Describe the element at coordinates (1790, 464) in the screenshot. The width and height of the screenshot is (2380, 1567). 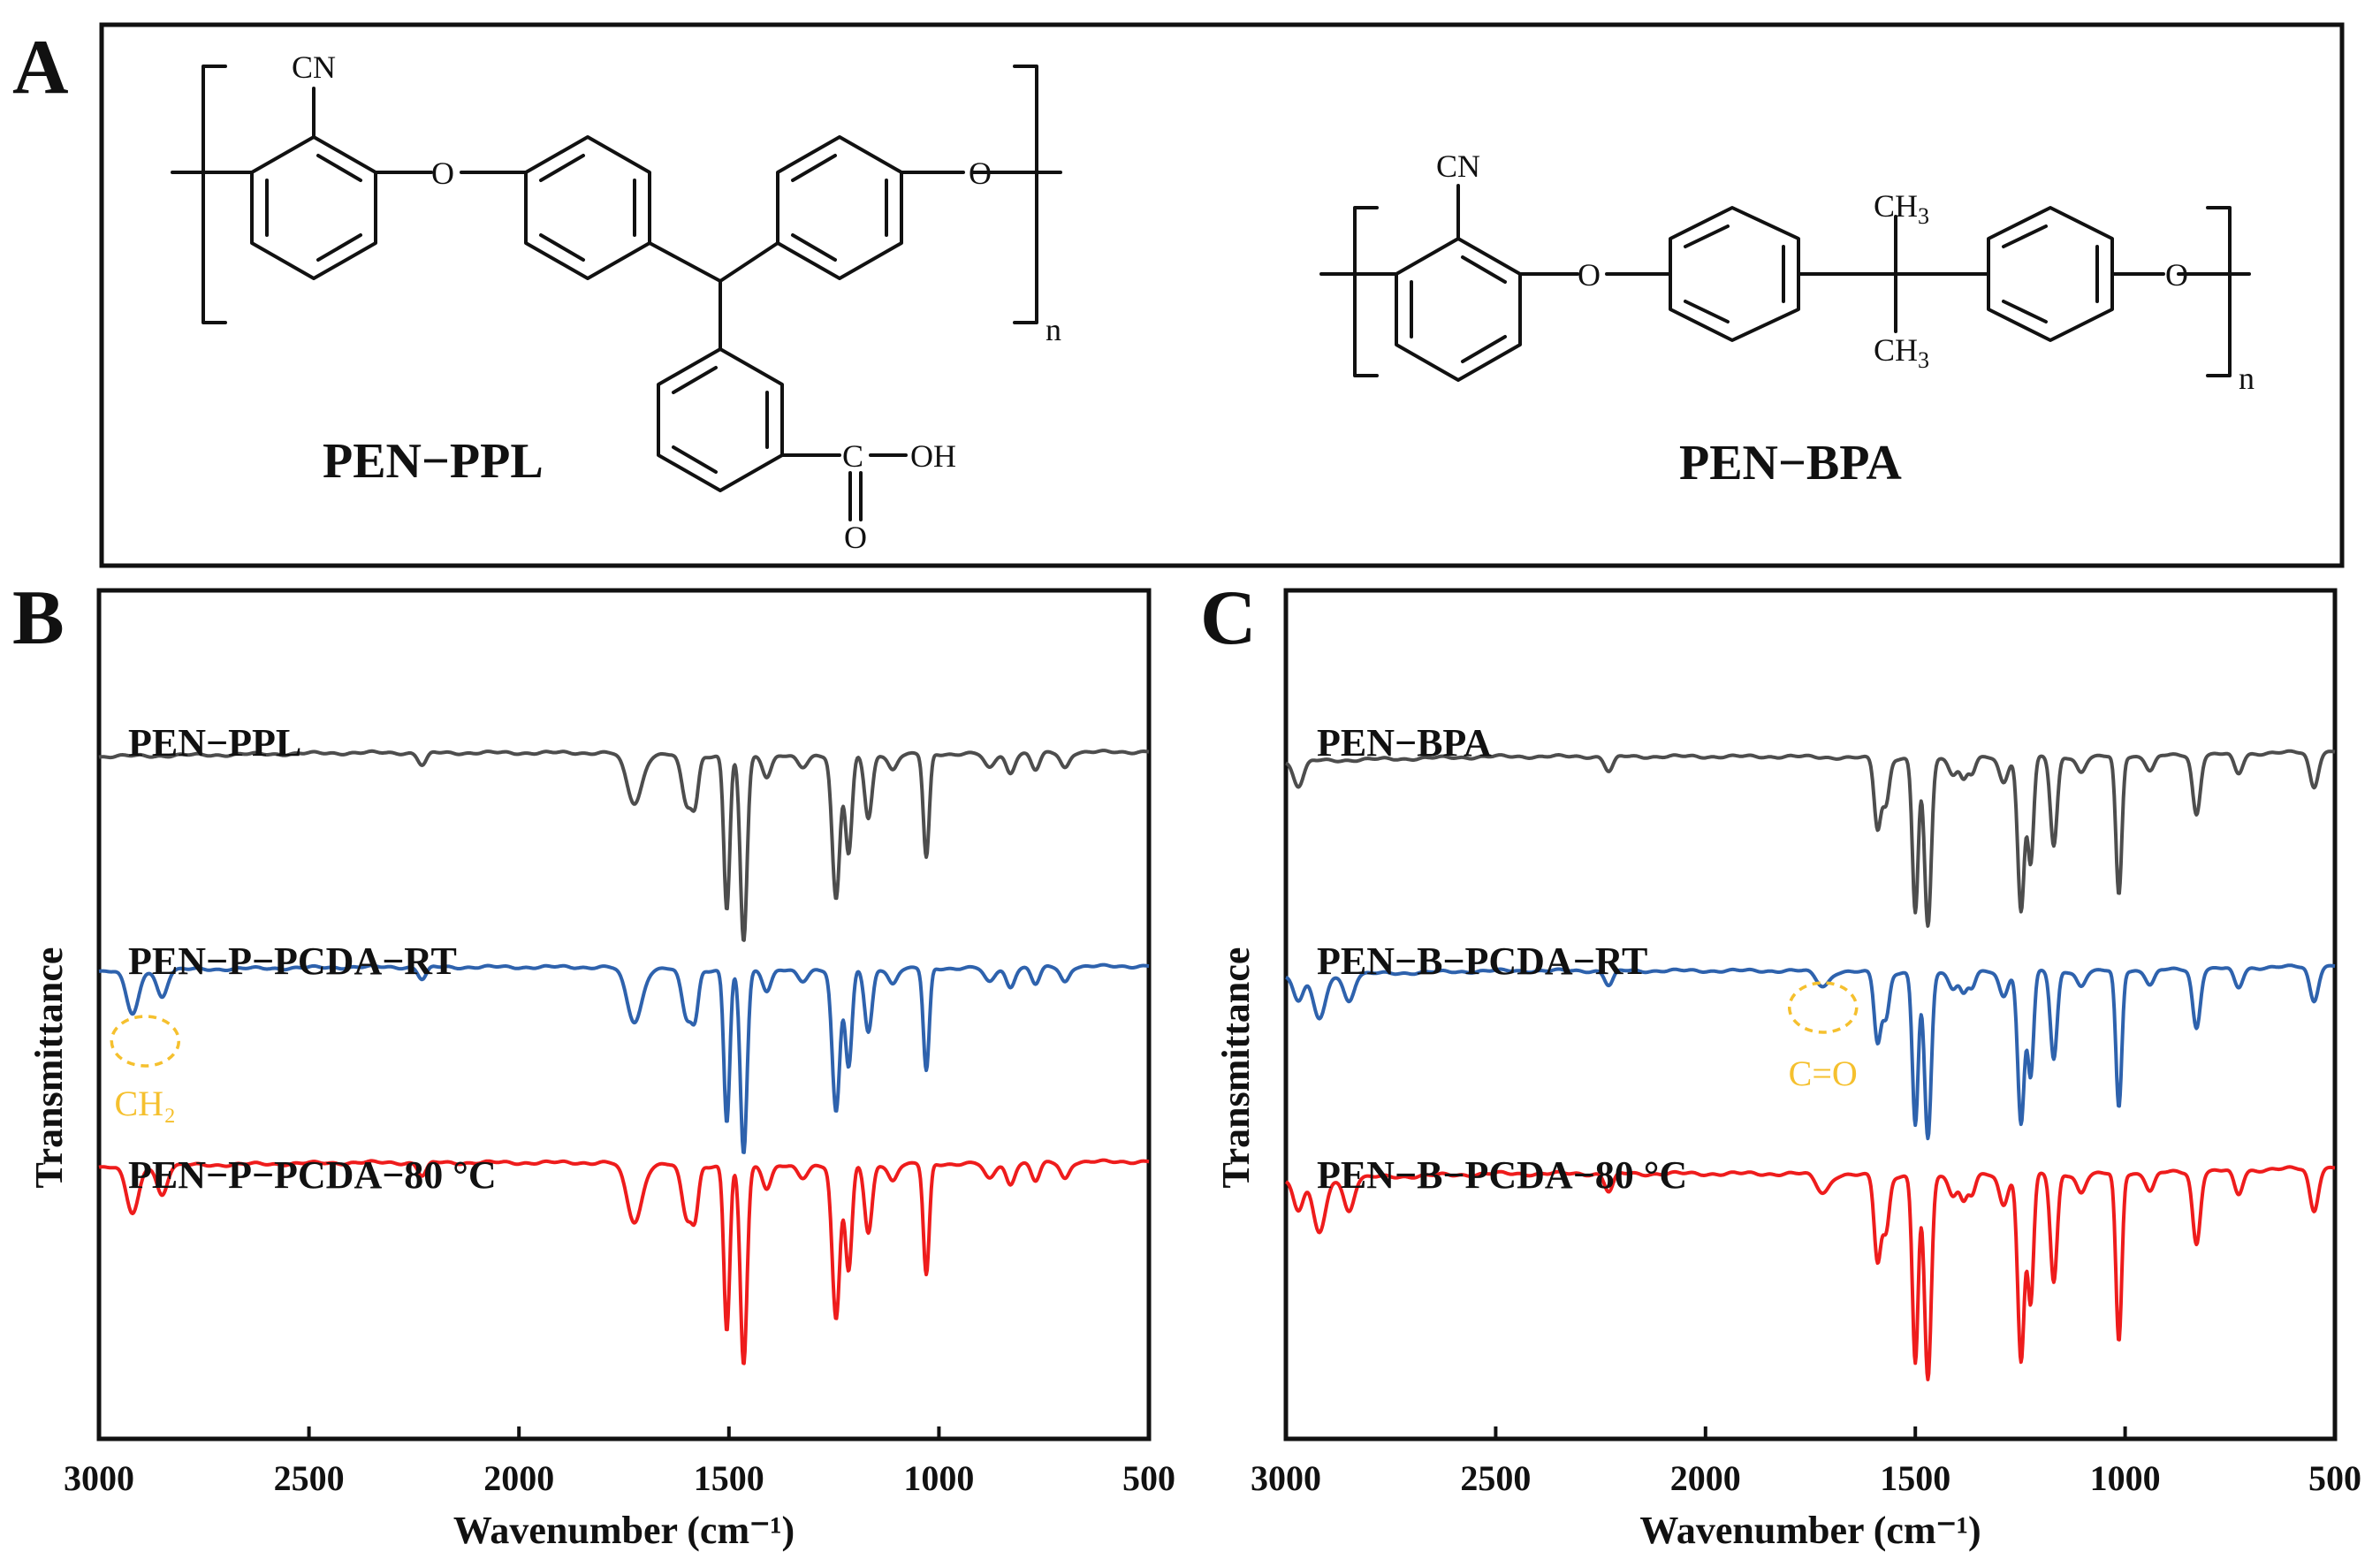
I see `bpa-name: PEN−BPA` at that location.